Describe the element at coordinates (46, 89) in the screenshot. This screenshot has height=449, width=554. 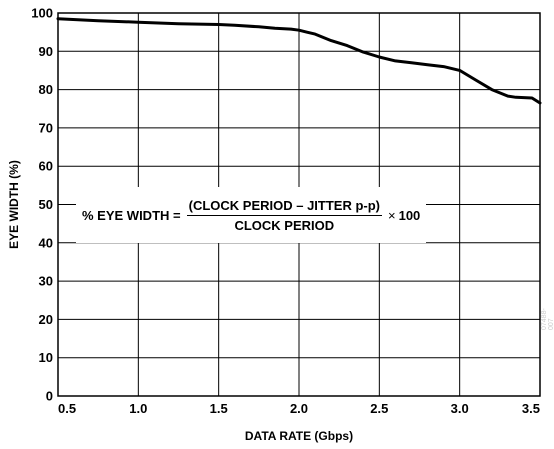
I see `y-tick-label: 80` at that location.